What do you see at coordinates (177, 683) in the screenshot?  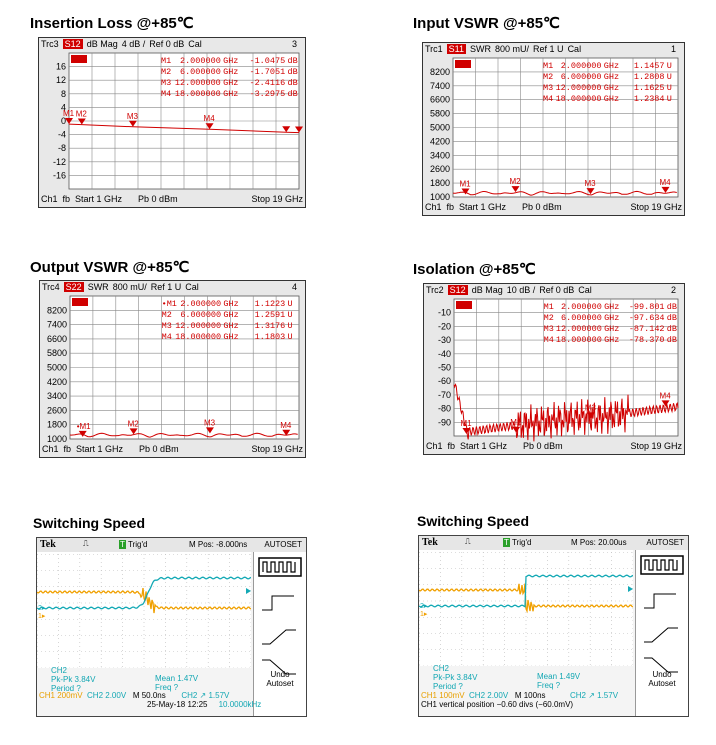 I see `ch2-mean-freq: Mean 1.47V Freq ?` at bounding box center [177, 683].